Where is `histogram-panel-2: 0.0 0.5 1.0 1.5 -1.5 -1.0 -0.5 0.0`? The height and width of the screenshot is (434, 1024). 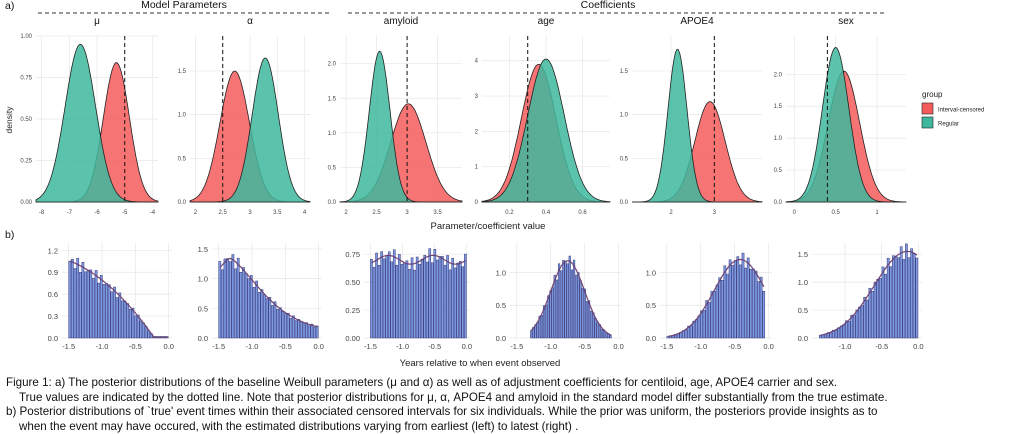
histogram-panel-2: 0.0 0.5 1.0 1.5 -1.5 -1.0 -0.5 0.0 is located at coordinates (261, 297).